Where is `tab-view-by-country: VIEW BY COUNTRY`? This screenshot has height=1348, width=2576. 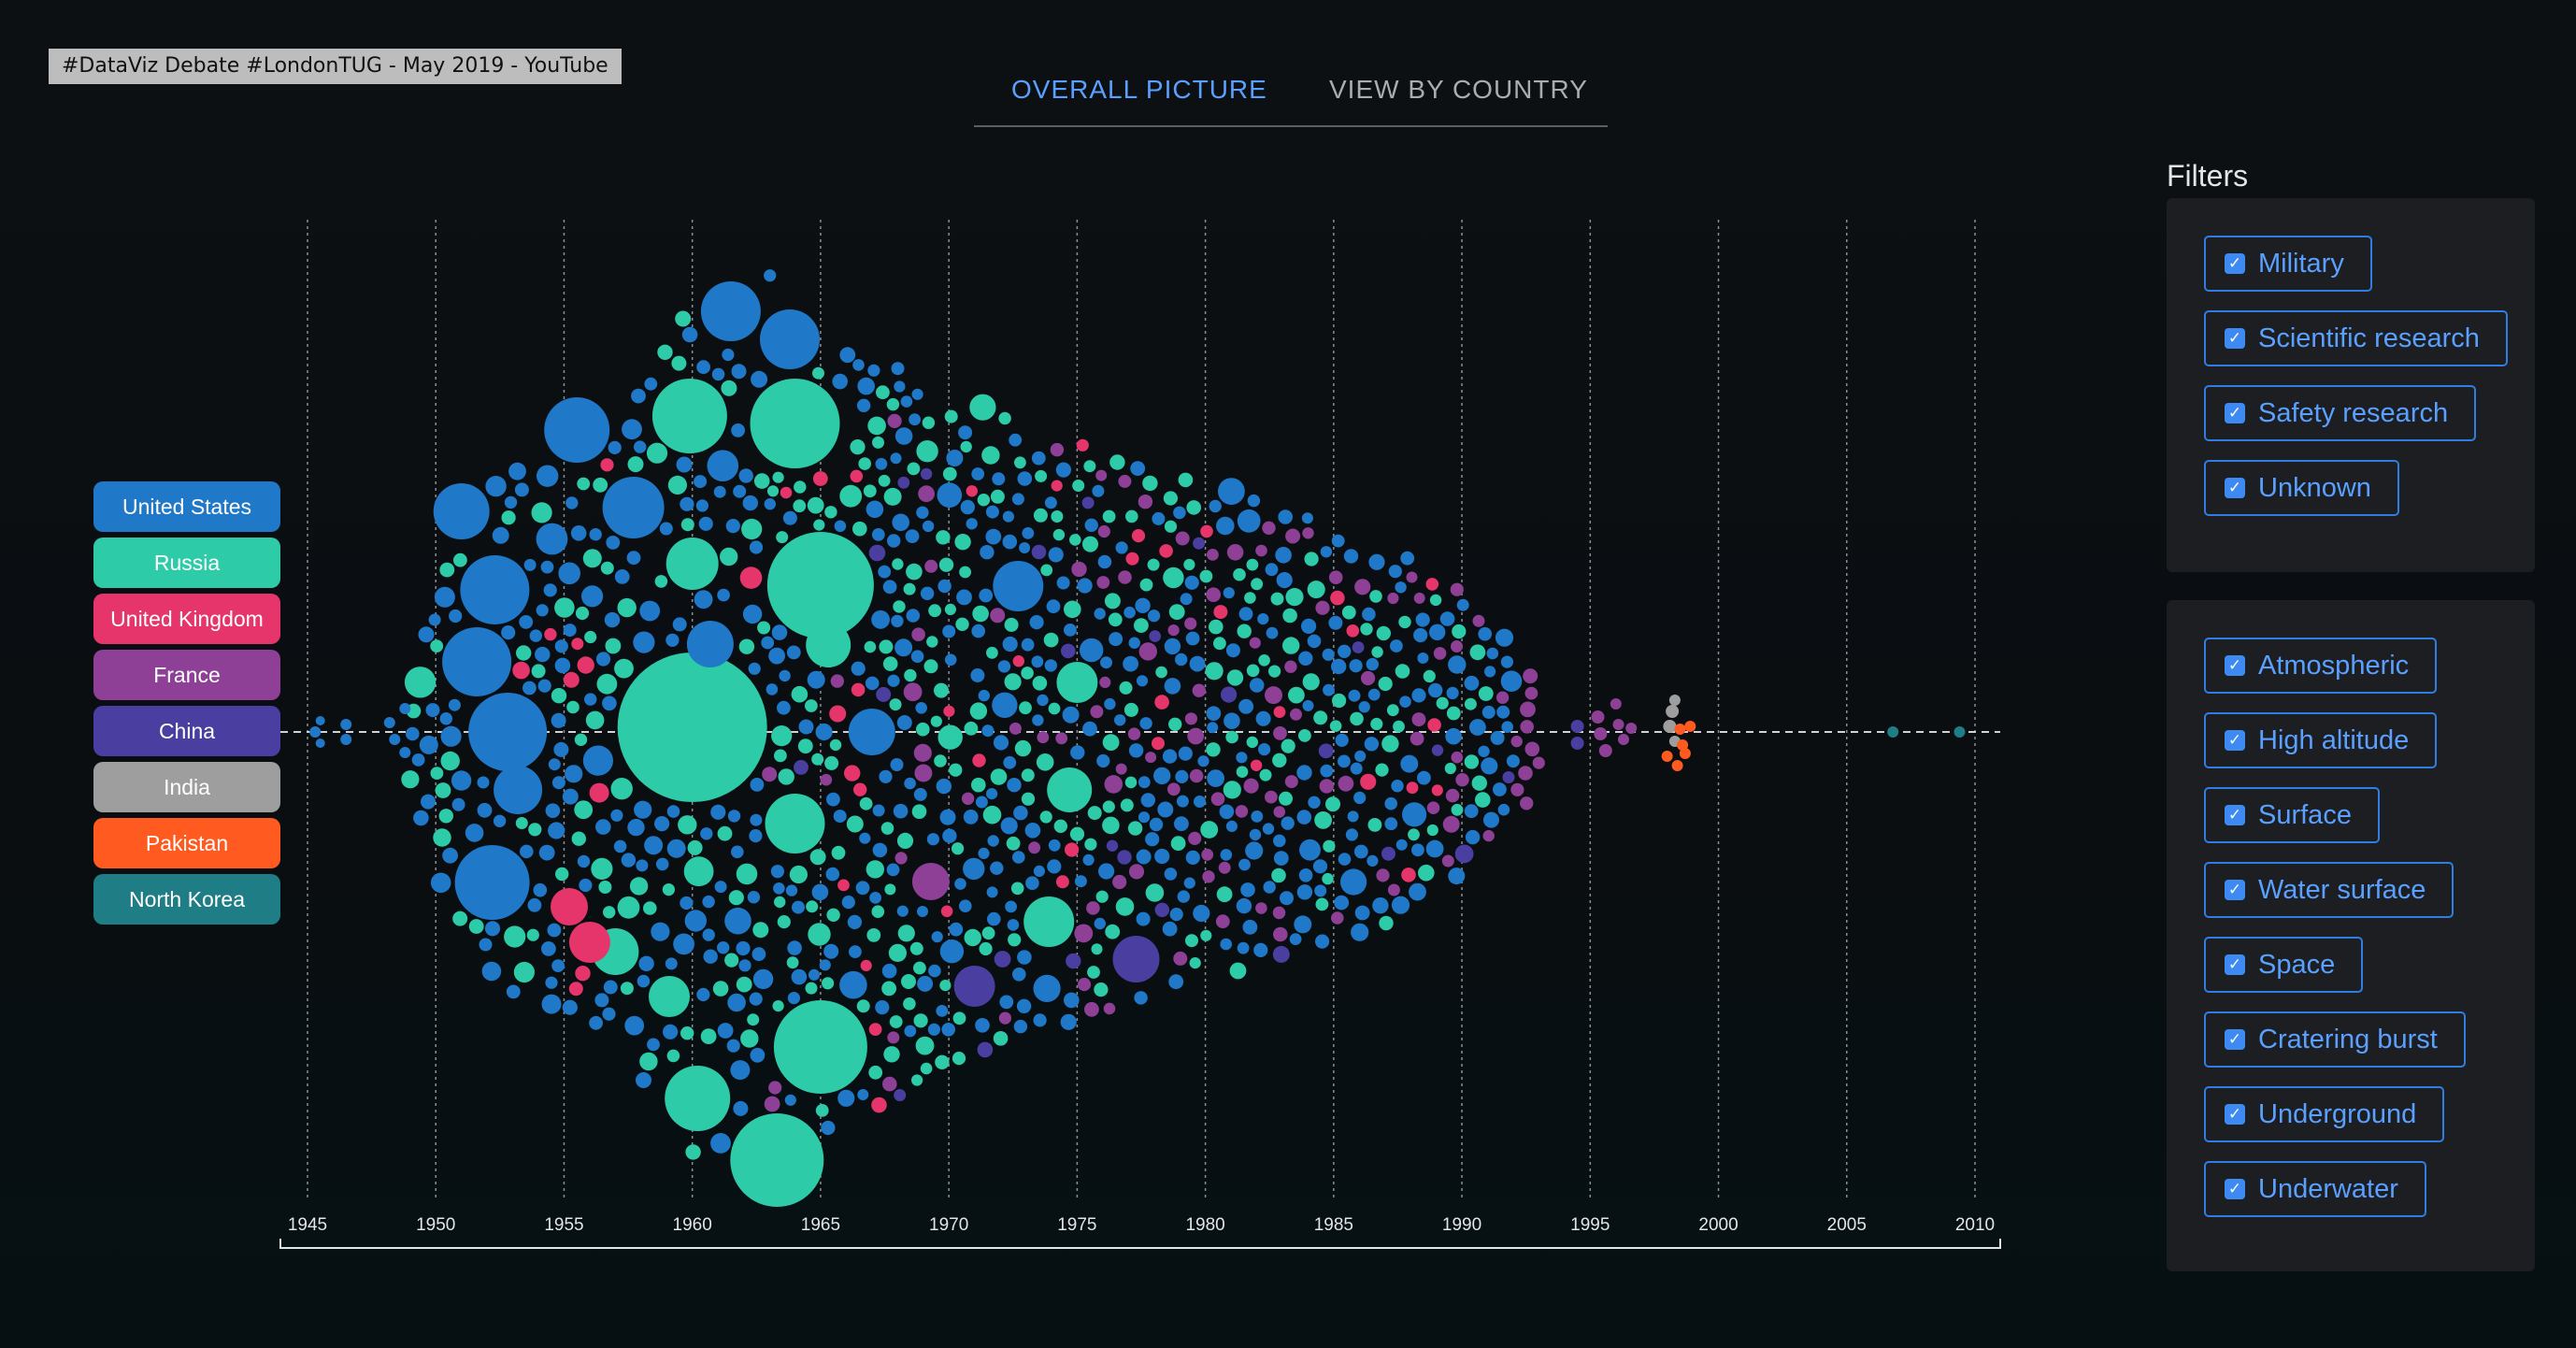 tab-view-by-country: VIEW BY COUNTRY is located at coordinates (1458, 89).